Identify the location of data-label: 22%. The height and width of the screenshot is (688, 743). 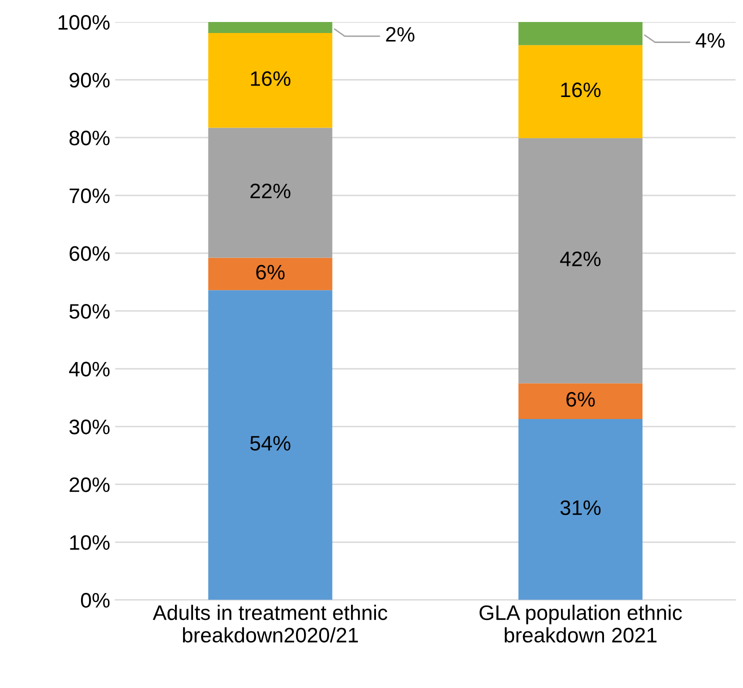
(270, 191).